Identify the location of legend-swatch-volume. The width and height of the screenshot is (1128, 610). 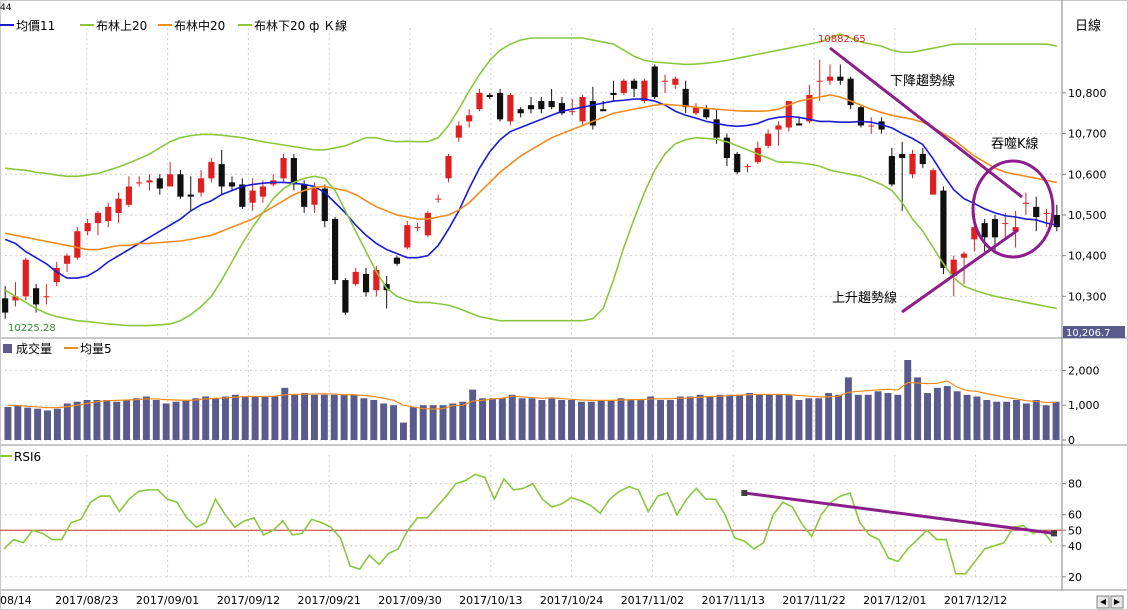
(7, 348).